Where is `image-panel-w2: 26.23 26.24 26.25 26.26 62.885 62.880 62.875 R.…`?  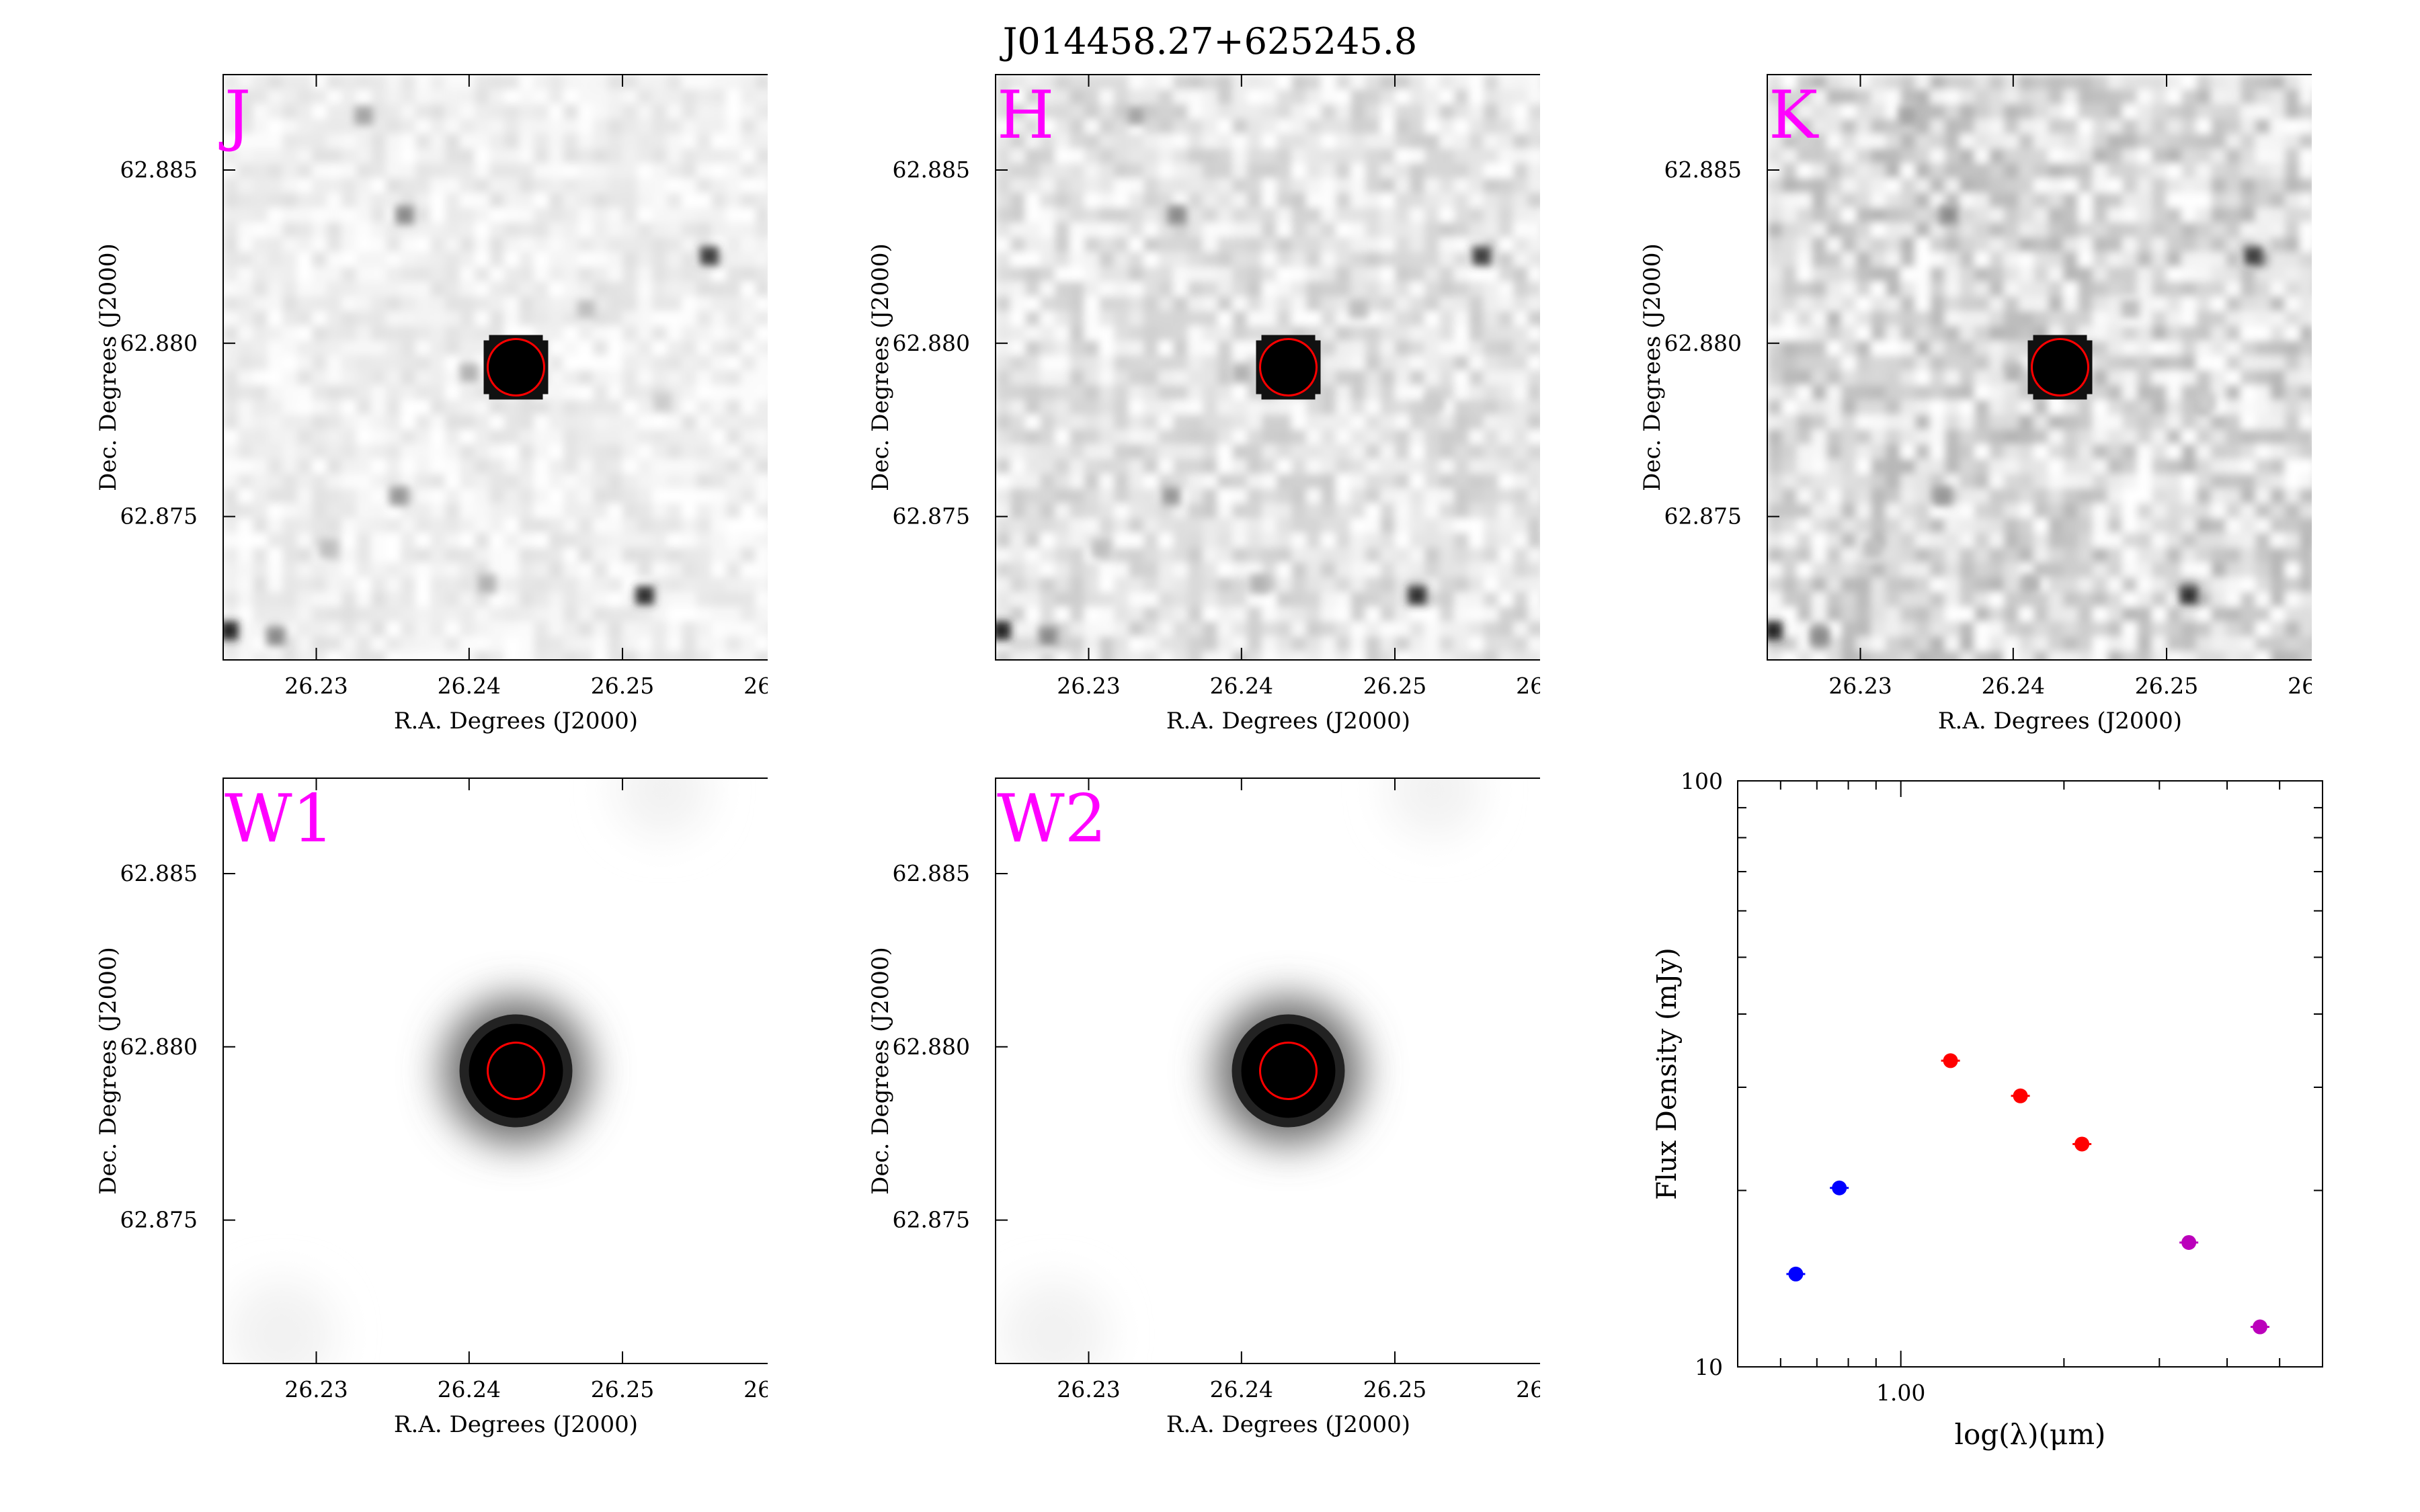
image-panel-w2: 26.23 26.24 26.25 26.26 62.885 62.880 62.875 R.… is located at coordinates (1203, 1108).